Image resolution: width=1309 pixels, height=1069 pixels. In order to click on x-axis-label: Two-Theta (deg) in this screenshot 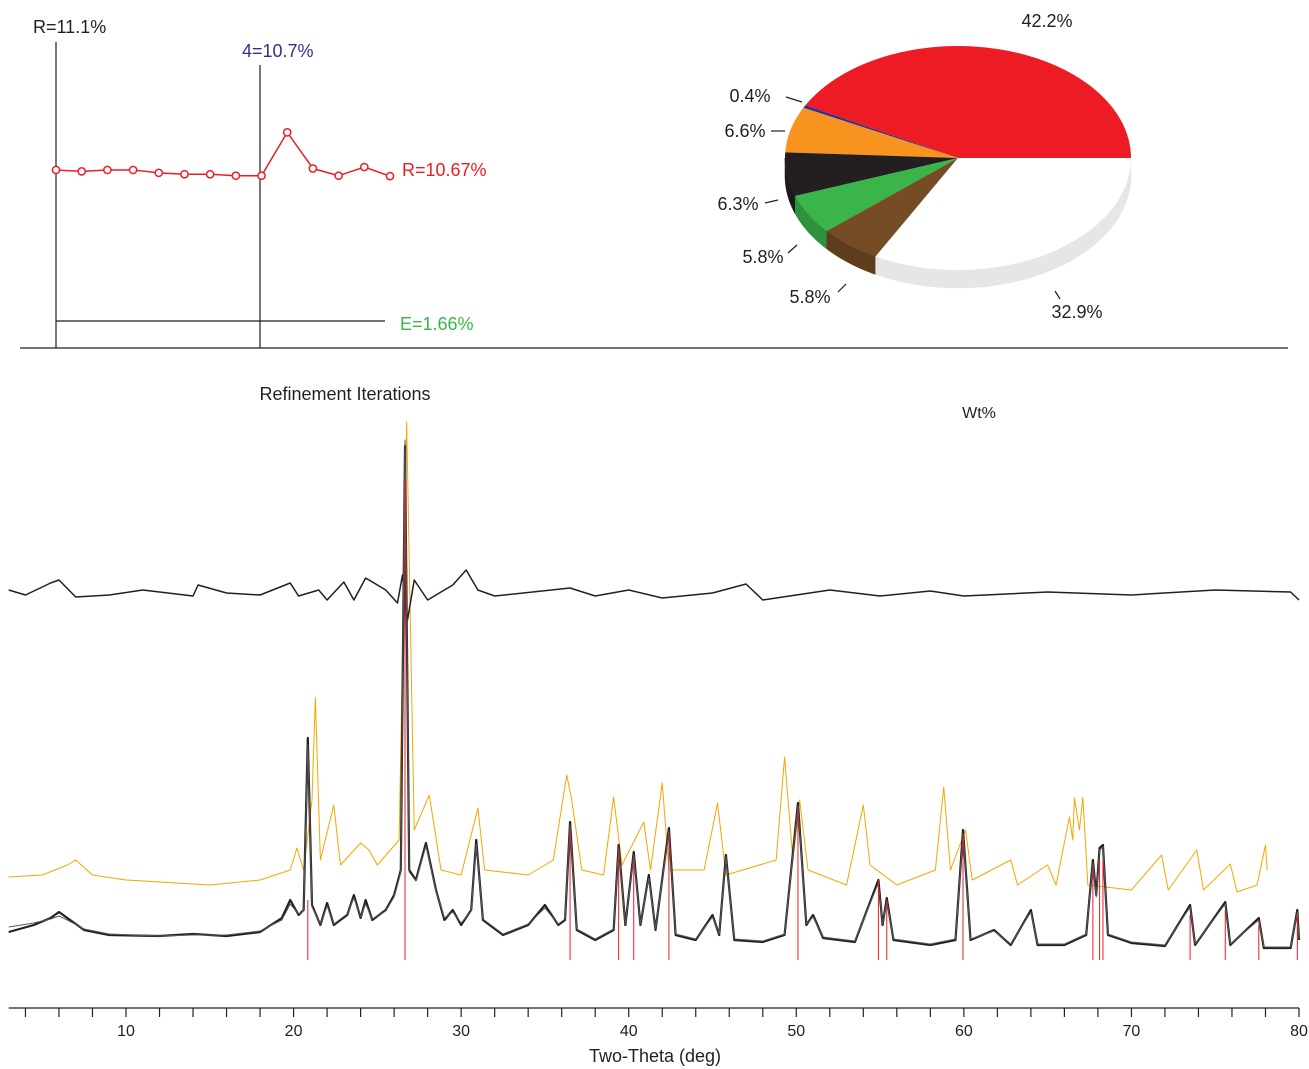, I will do `click(655, 1056)`.